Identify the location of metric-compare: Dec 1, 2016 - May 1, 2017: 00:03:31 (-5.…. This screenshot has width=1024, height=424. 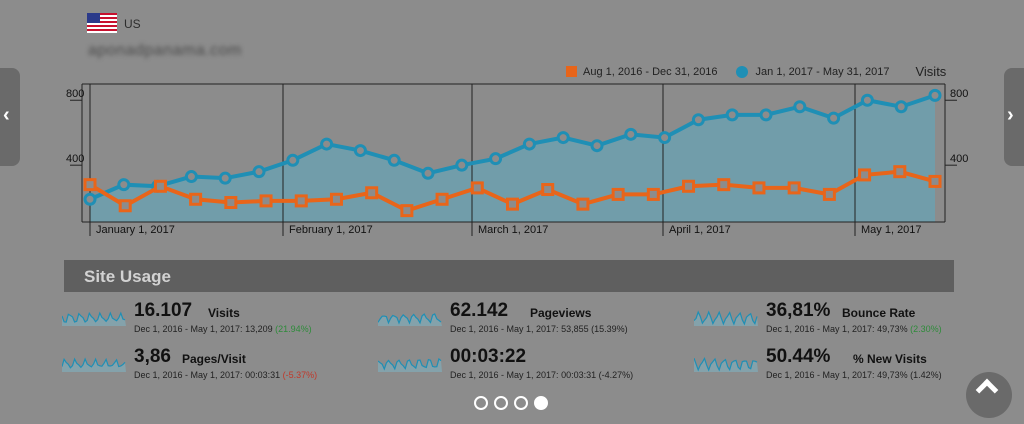
(225, 375).